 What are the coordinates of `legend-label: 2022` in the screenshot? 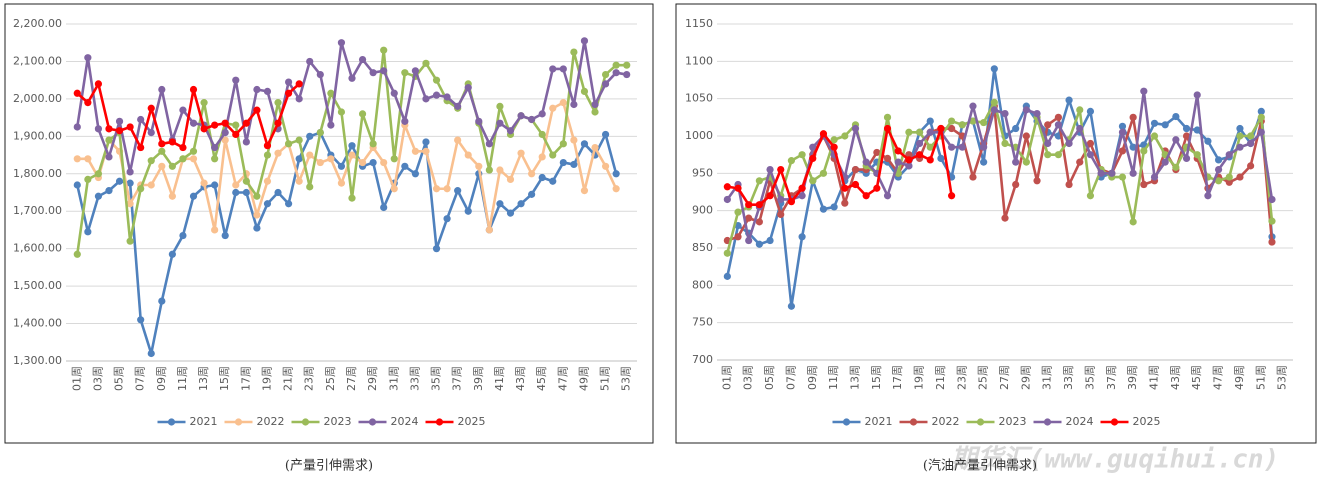 It's located at (946, 421).